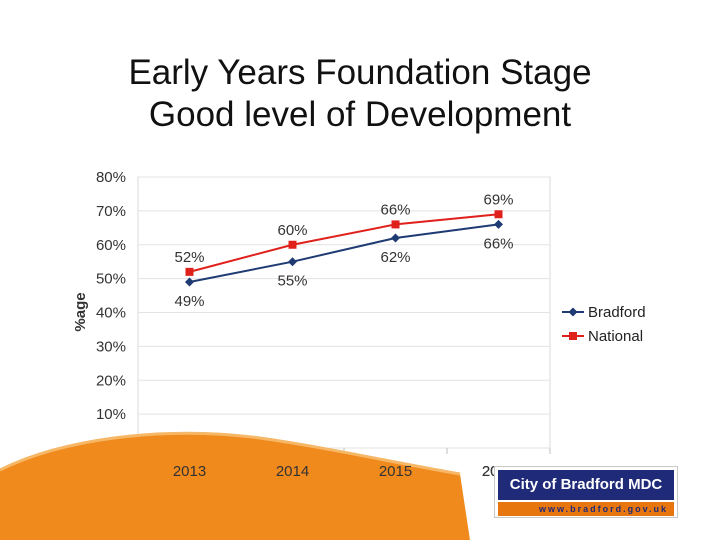  What do you see at coordinates (395, 238) in the screenshot?
I see `point-bradford-2015` at bounding box center [395, 238].